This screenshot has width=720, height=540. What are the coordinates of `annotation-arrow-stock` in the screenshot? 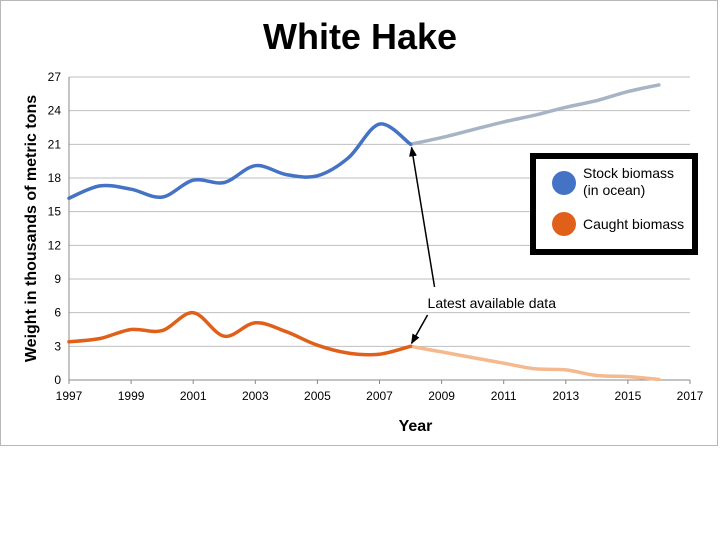 It's located at (422, 217).